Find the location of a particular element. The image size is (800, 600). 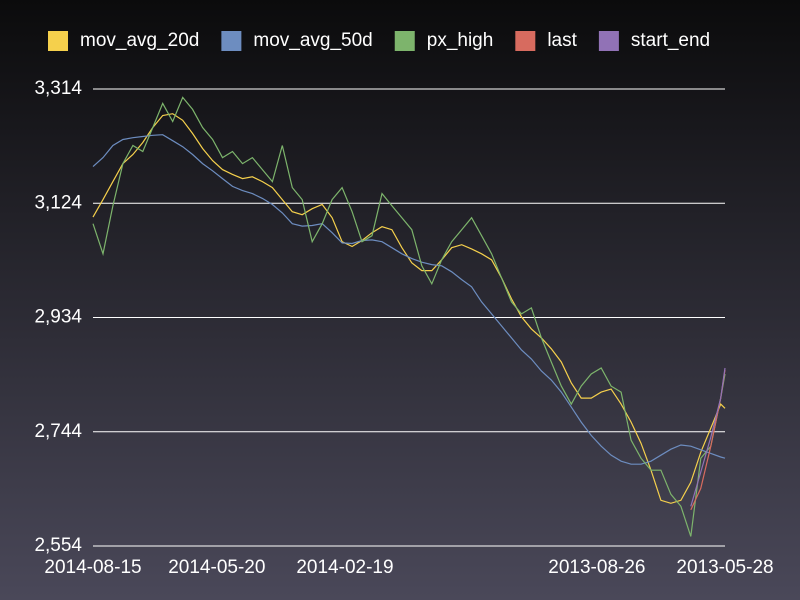

x-tick-label: 2014-02-19 is located at coordinates (344, 567).